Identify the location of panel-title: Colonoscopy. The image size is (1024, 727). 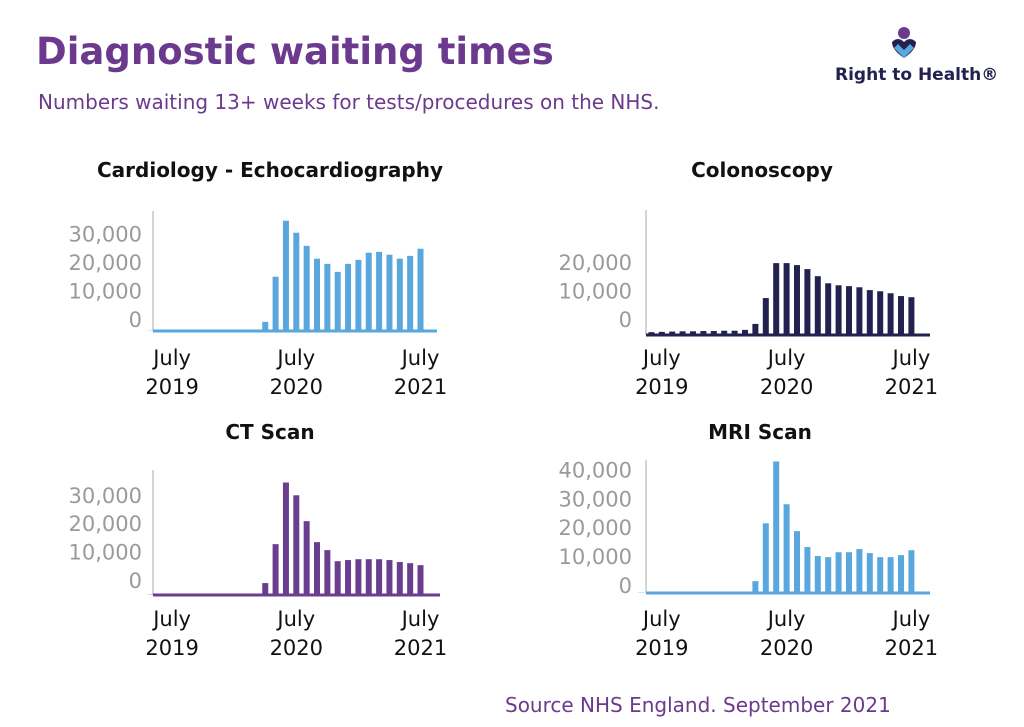
(762, 170).